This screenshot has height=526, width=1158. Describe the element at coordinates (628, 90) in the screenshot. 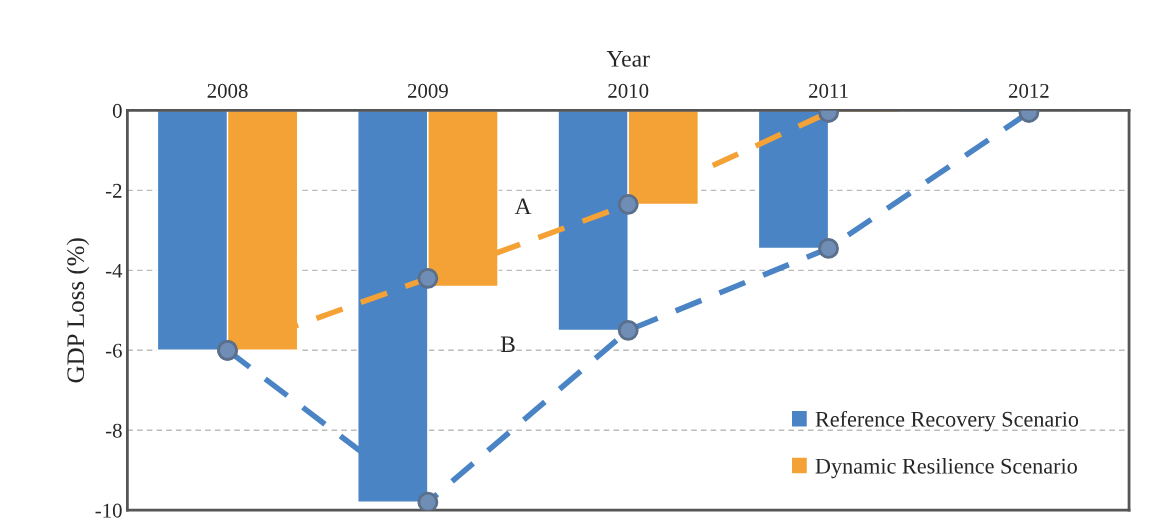

I see `x-tick-label: 2010` at that location.